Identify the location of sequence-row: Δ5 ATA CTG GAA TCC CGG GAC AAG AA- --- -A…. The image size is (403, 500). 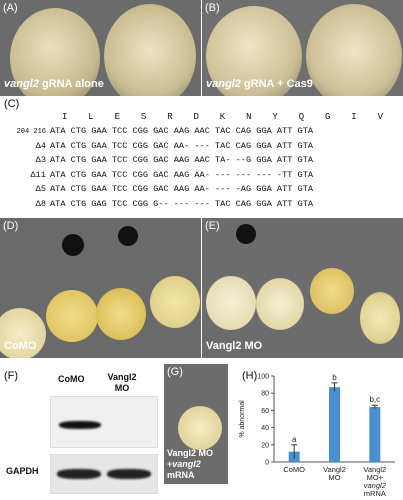
(156, 189).